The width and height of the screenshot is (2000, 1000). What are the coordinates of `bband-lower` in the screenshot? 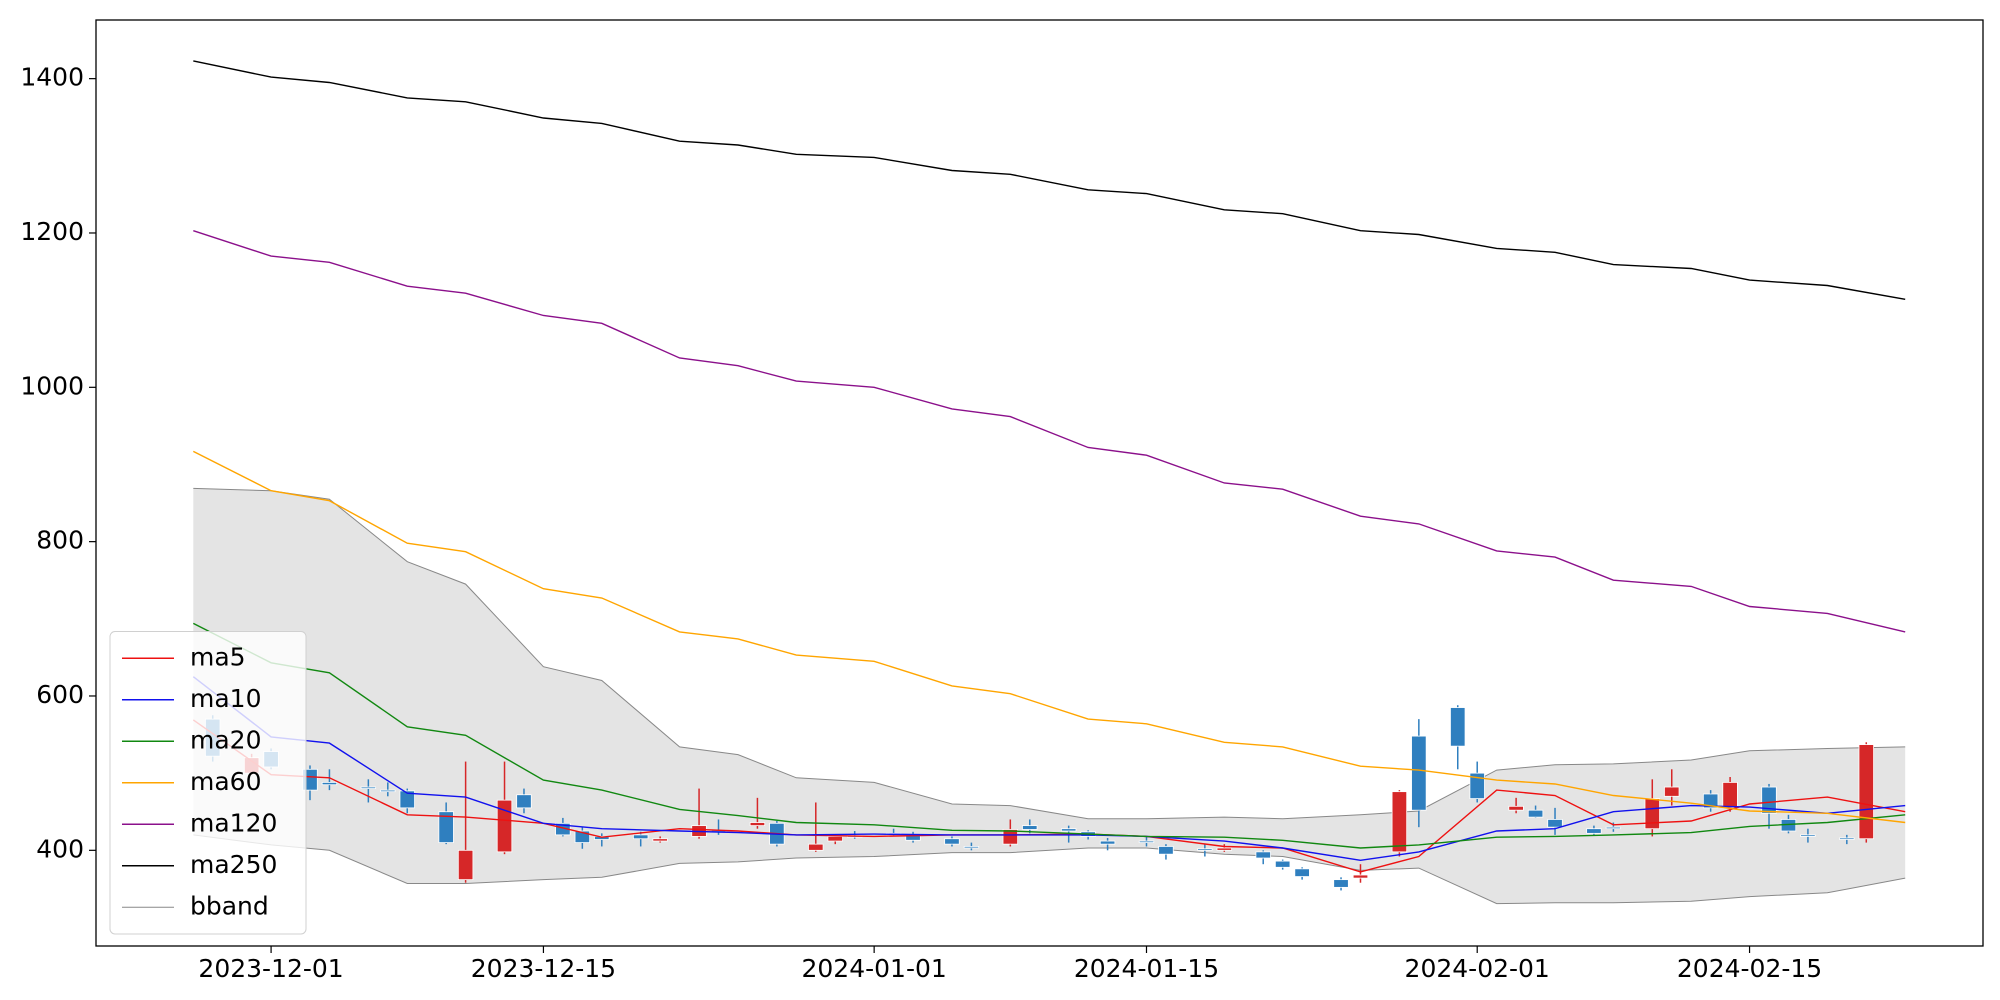 It's located at (1049, 869).